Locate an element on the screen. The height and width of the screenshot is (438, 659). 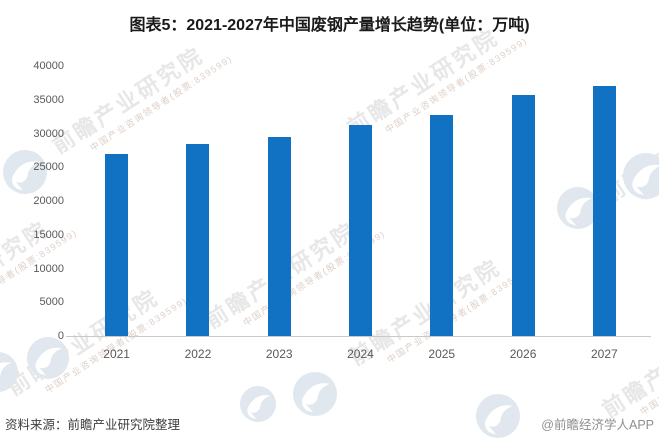
footer: 资料来源：前瞻产业研究院整理 @前瞻经济学人APP is located at coordinates (329, 423).